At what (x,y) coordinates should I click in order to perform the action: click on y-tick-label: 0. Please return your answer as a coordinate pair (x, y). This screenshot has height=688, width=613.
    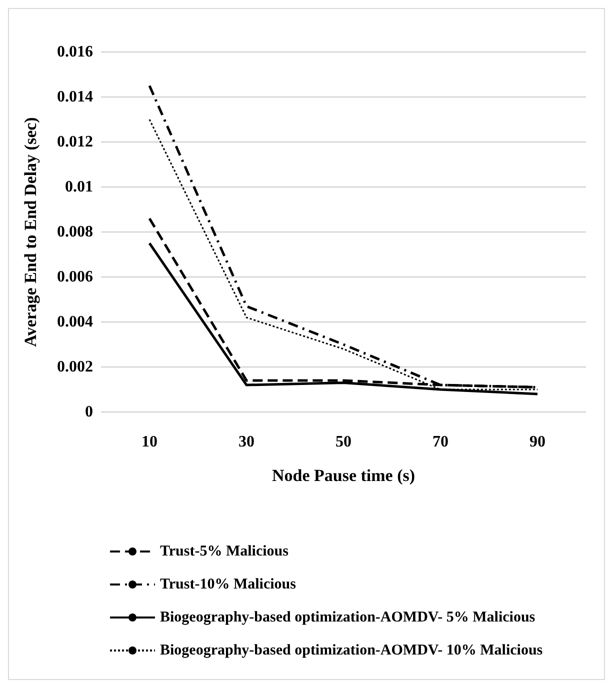
    Looking at the image, I should click on (89, 412).